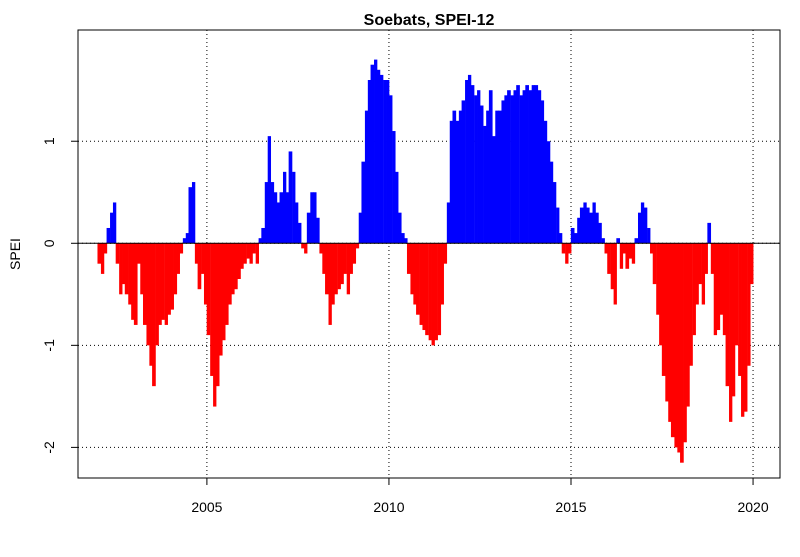 The image size is (800, 557). I want to click on chart-title: Soebats, SPEI-12, so click(429, 20).